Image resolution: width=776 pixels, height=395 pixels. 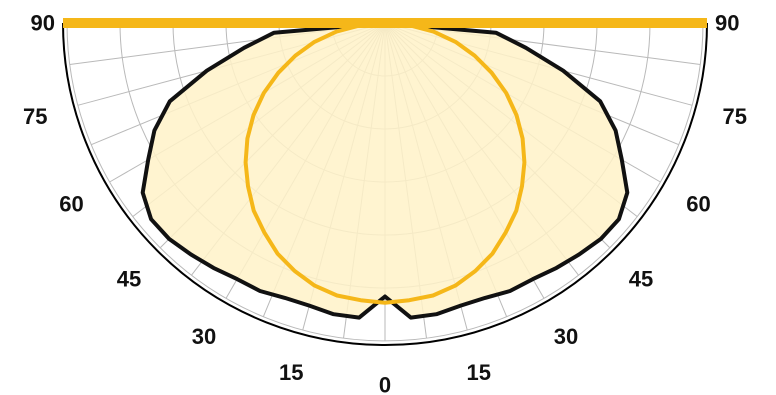 I want to click on tick-label-right-75: 75, so click(x=734, y=116).